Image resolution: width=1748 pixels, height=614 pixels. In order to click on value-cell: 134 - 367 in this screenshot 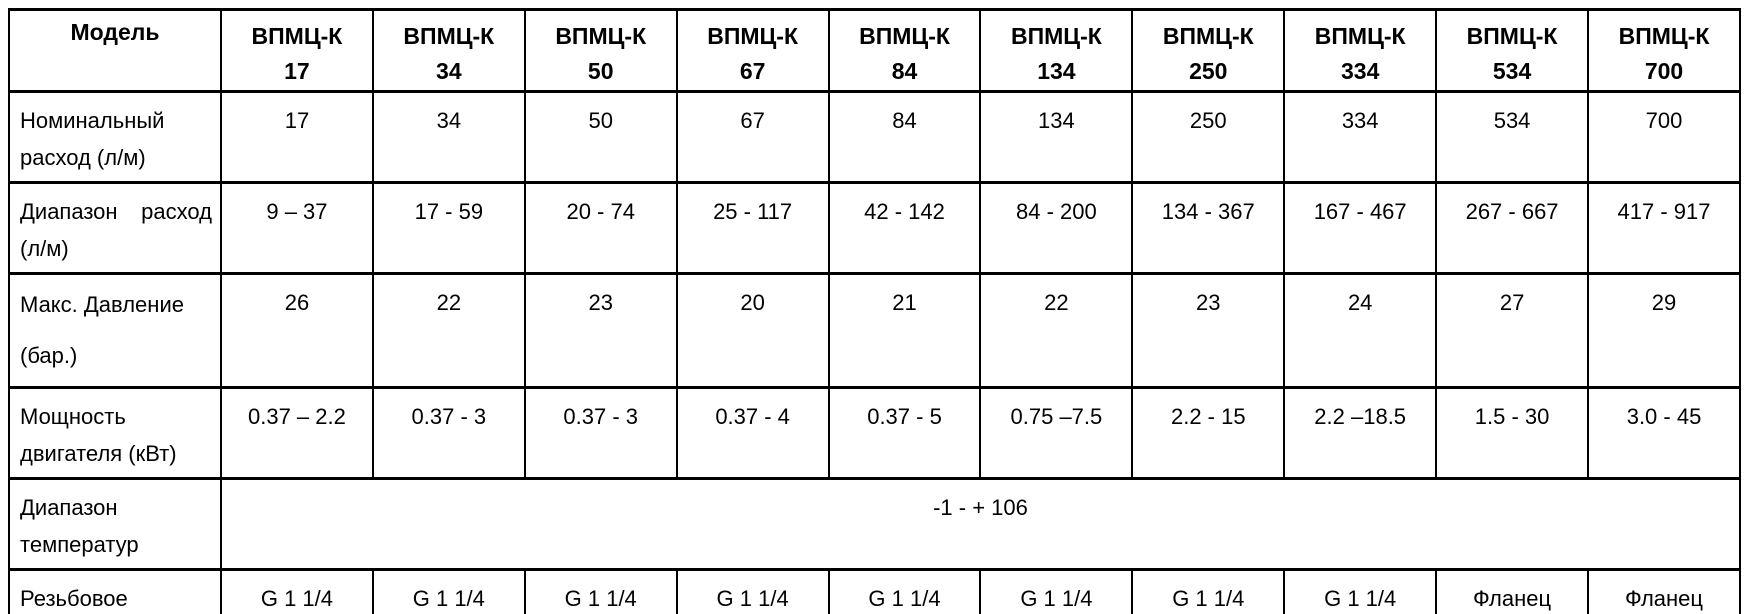, I will do `click(1208, 227)`.